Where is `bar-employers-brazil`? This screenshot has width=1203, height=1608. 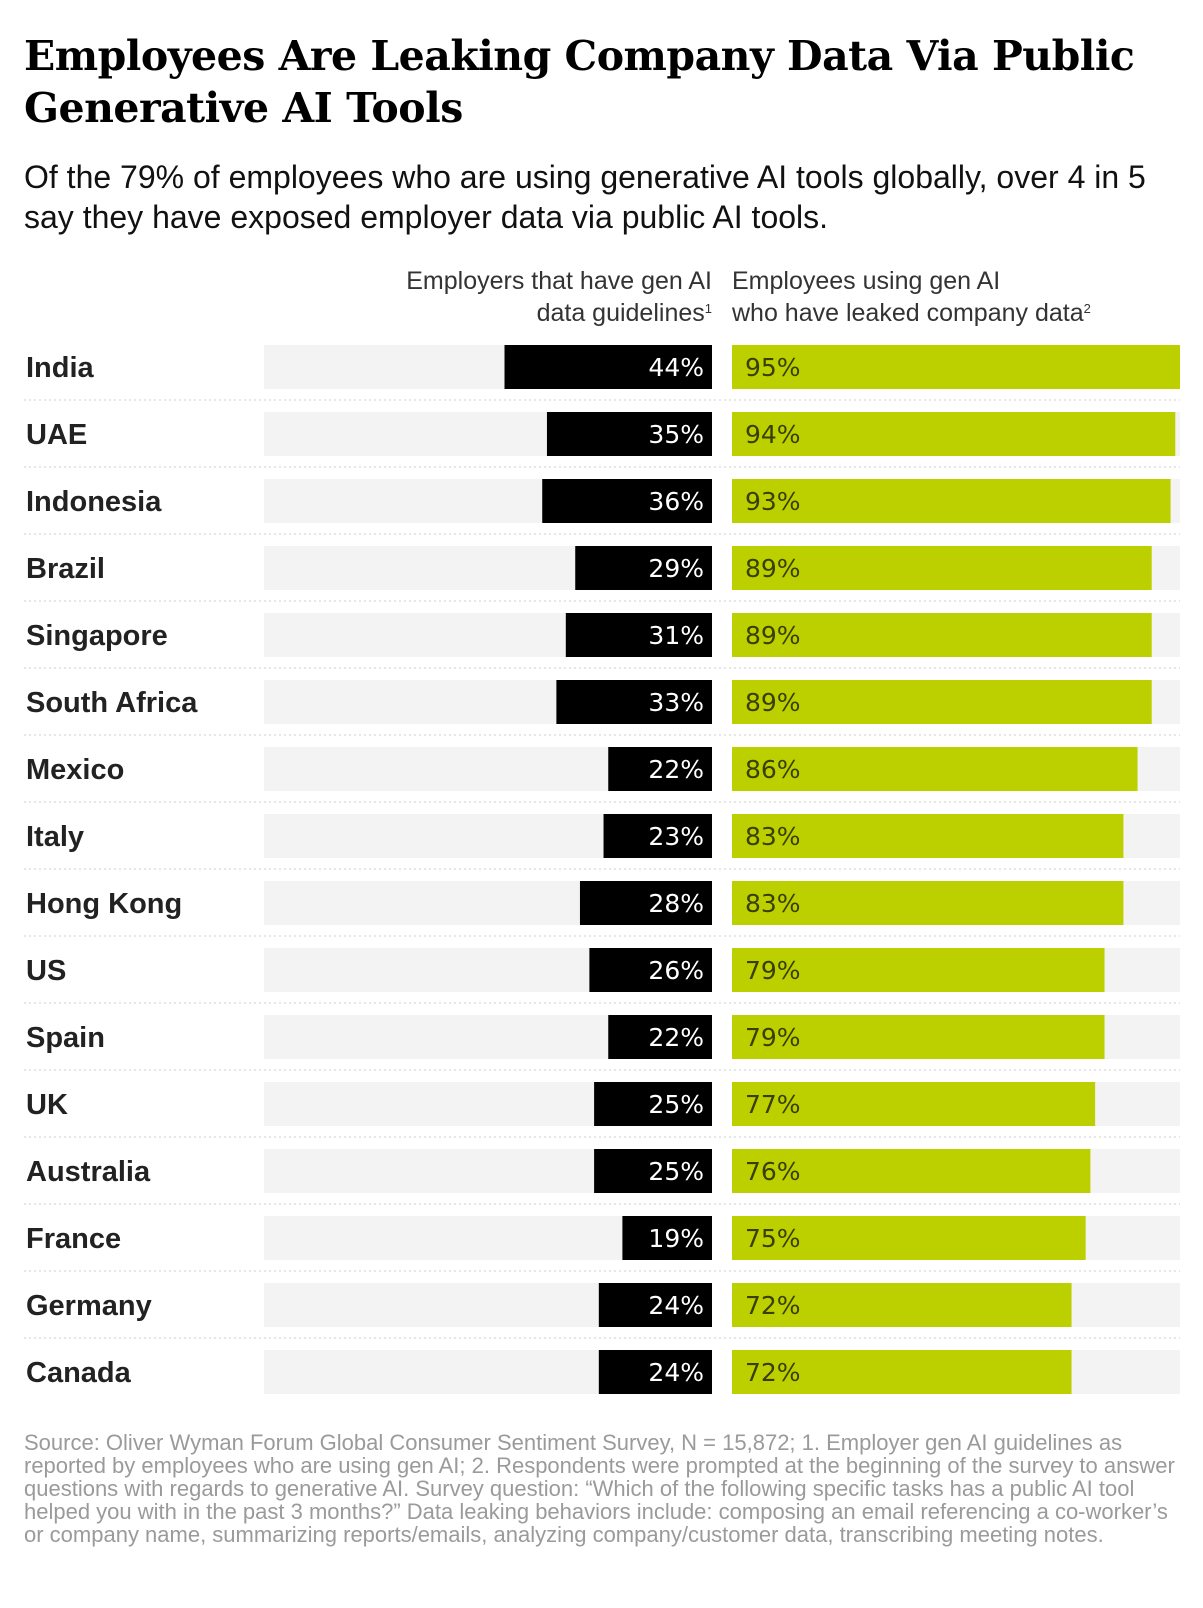
bar-employers-brazil is located at coordinates (643, 568).